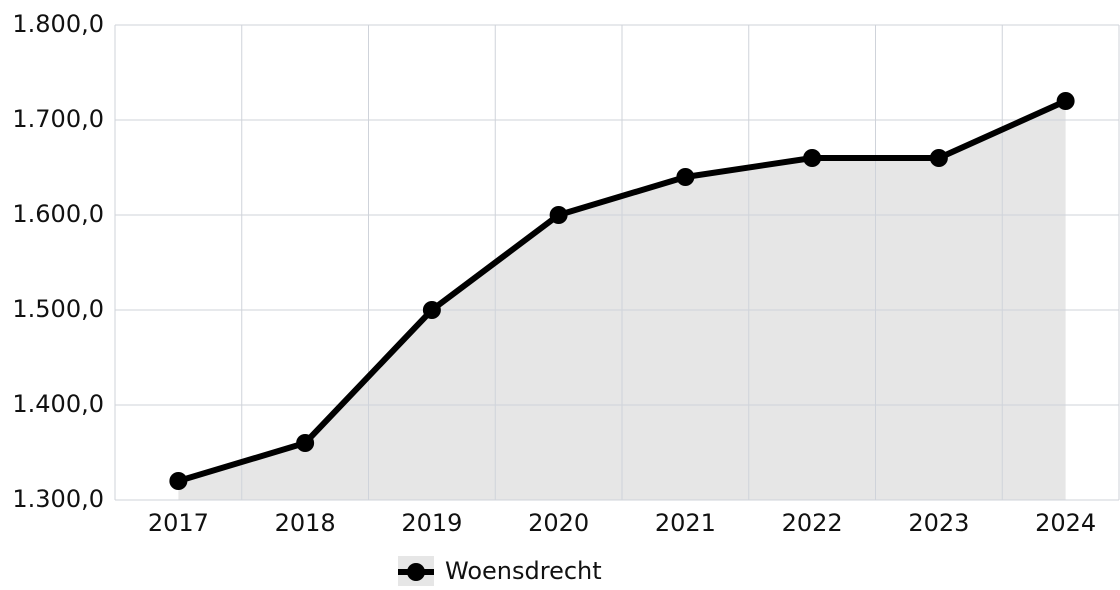 The height and width of the screenshot is (590, 1120). I want to click on x-tick-label: 2023, so click(938, 523).